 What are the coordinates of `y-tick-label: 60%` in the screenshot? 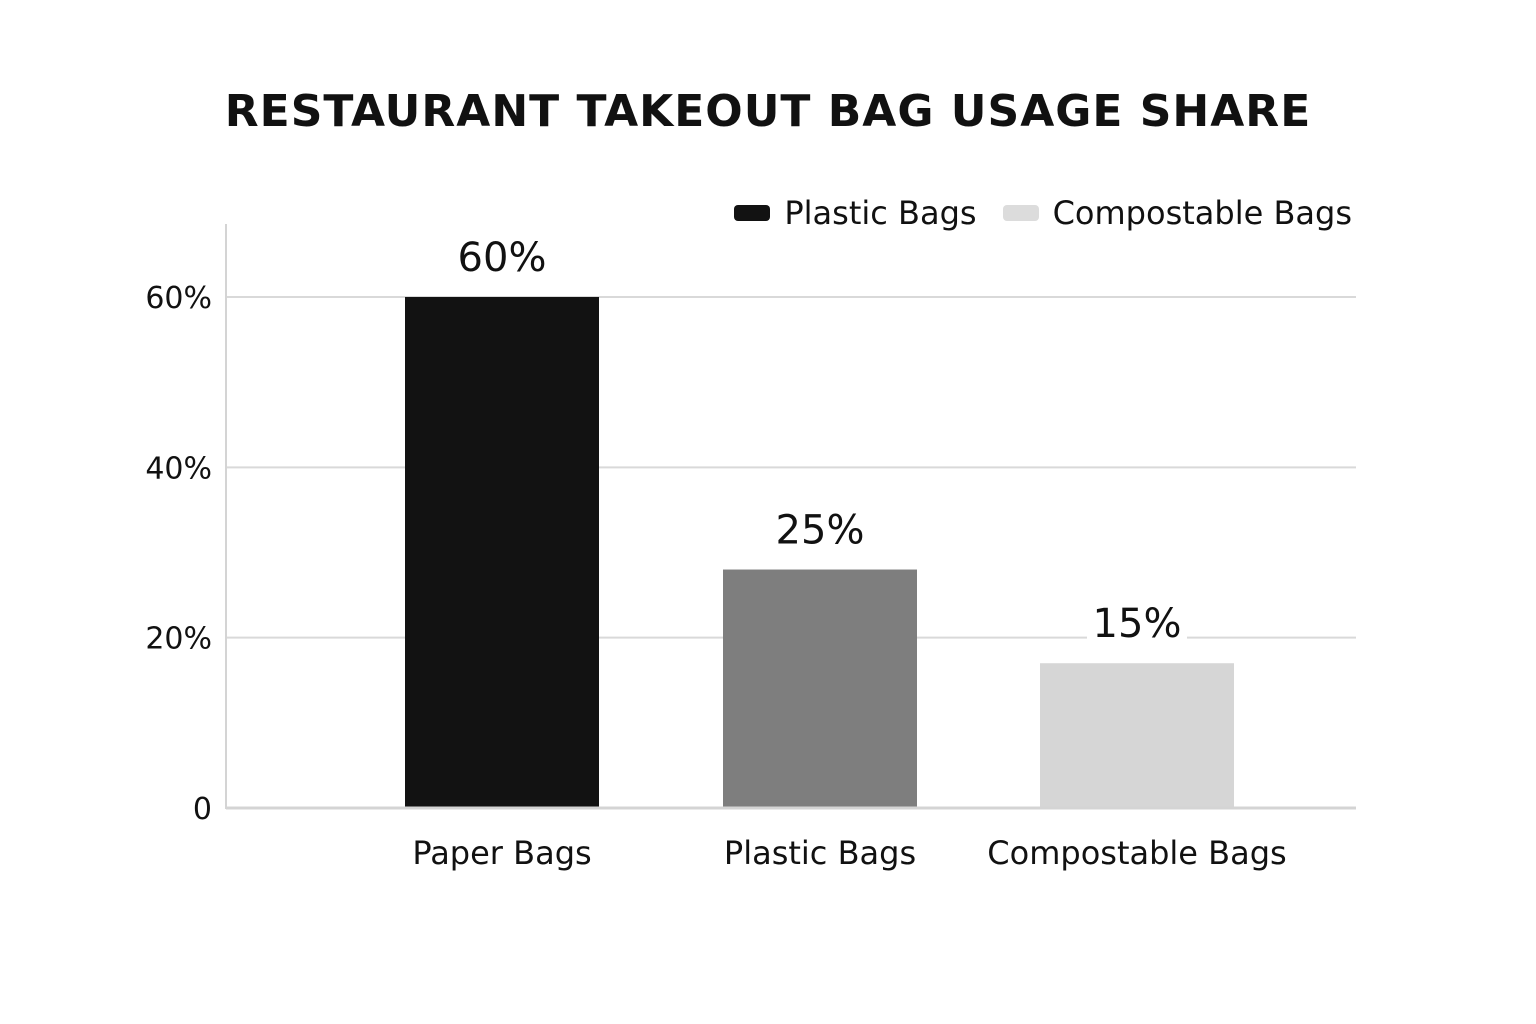 It's located at (178, 298).